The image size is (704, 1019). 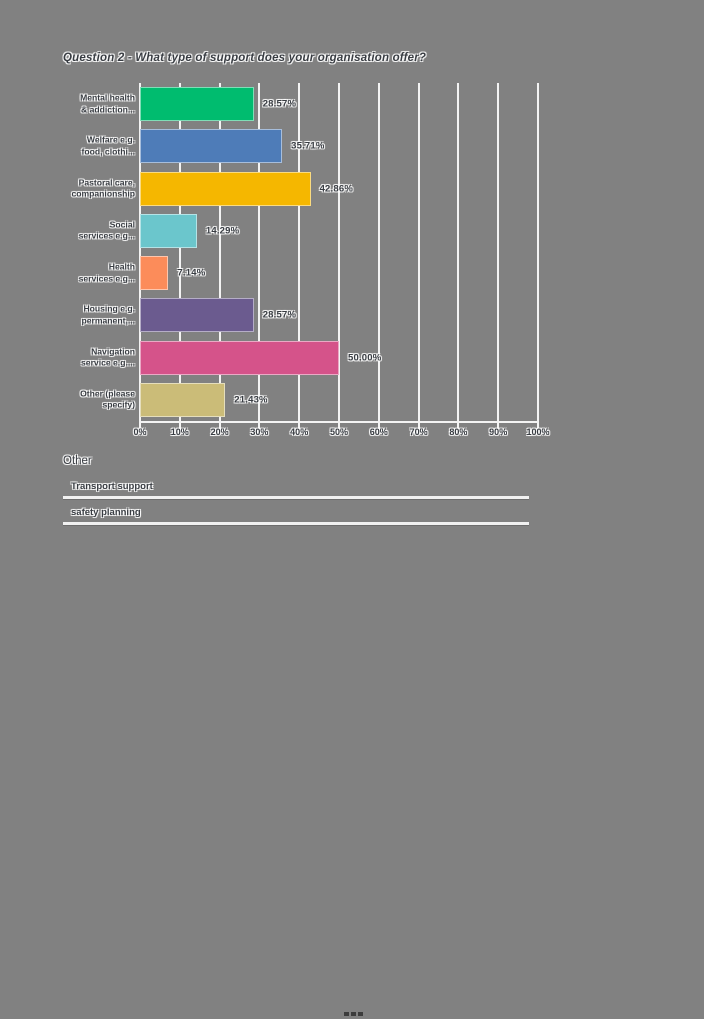 I want to click on x-axis-tick-labels: 0% 10% 20% 30% 40% 50% 60% 70% 80% 90% 100%, so click(x=341, y=434).